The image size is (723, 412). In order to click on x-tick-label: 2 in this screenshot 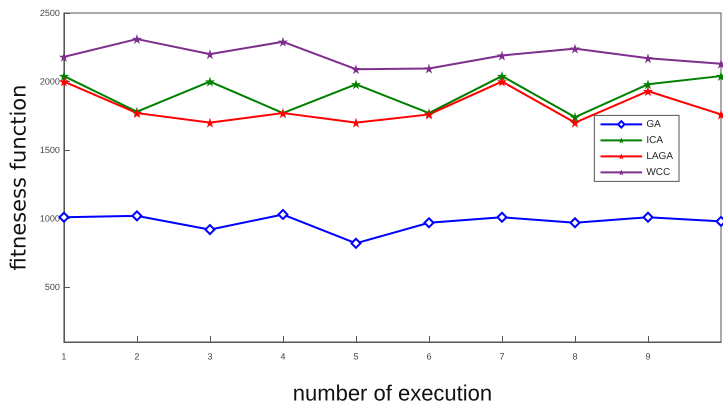, I will do `click(137, 357)`.